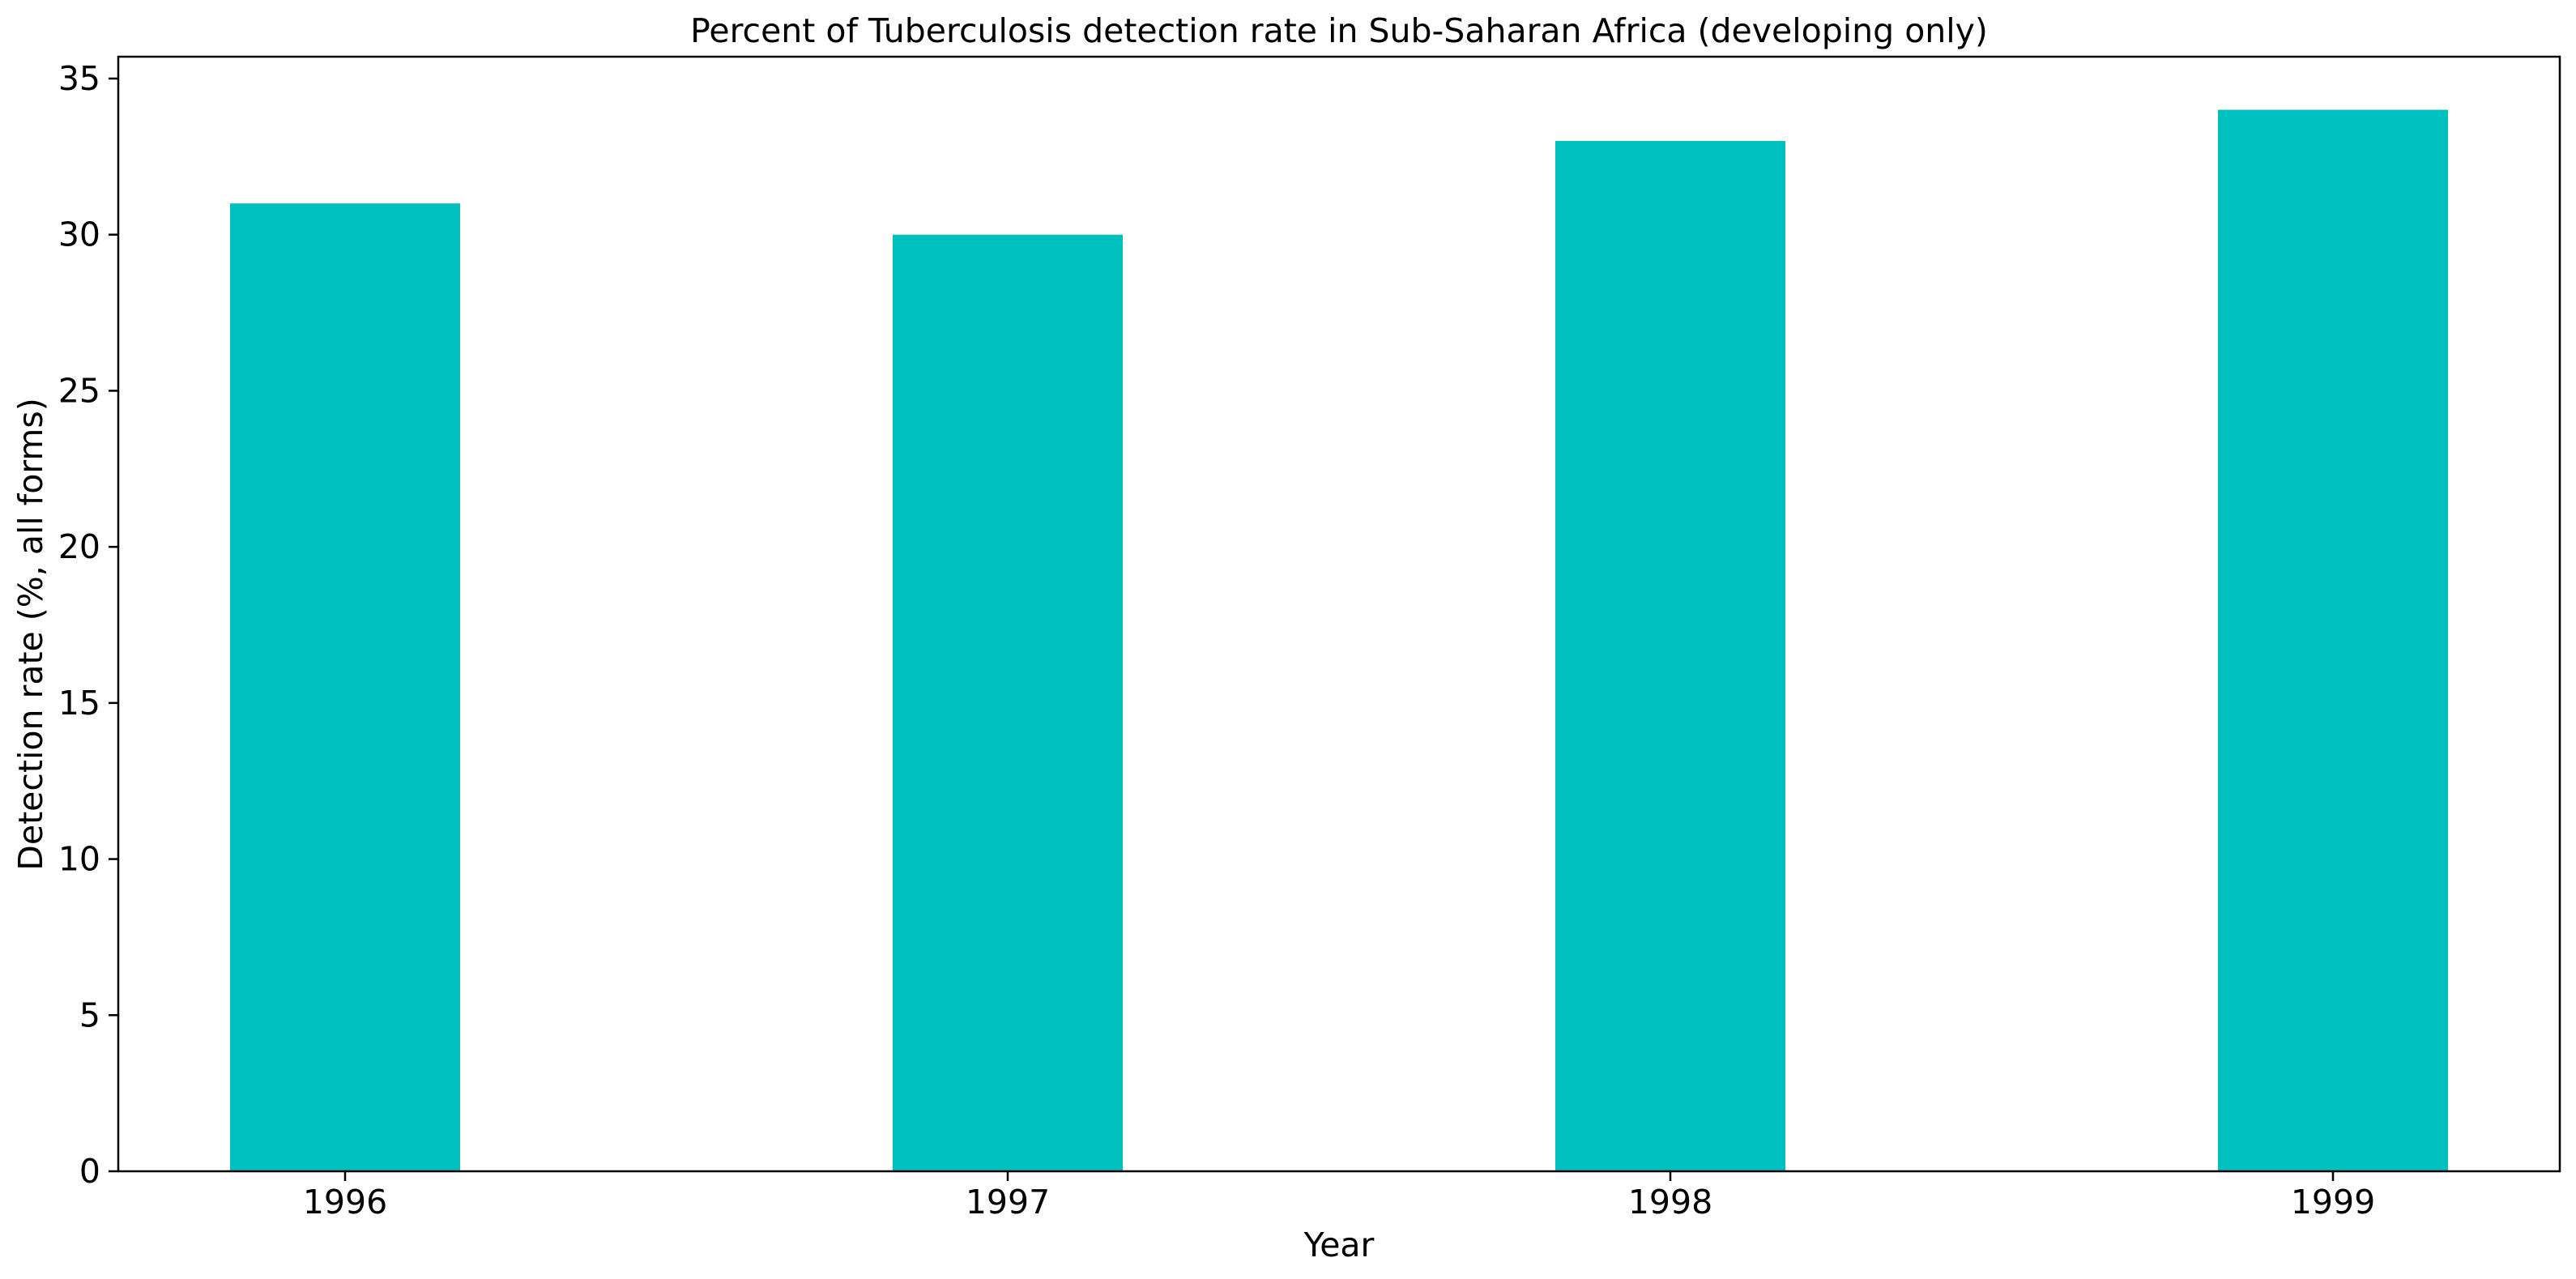 This screenshot has height=1279, width=2576. Describe the element at coordinates (89, 1014) in the screenshot. I see `y-tick-label: 5` at that location.